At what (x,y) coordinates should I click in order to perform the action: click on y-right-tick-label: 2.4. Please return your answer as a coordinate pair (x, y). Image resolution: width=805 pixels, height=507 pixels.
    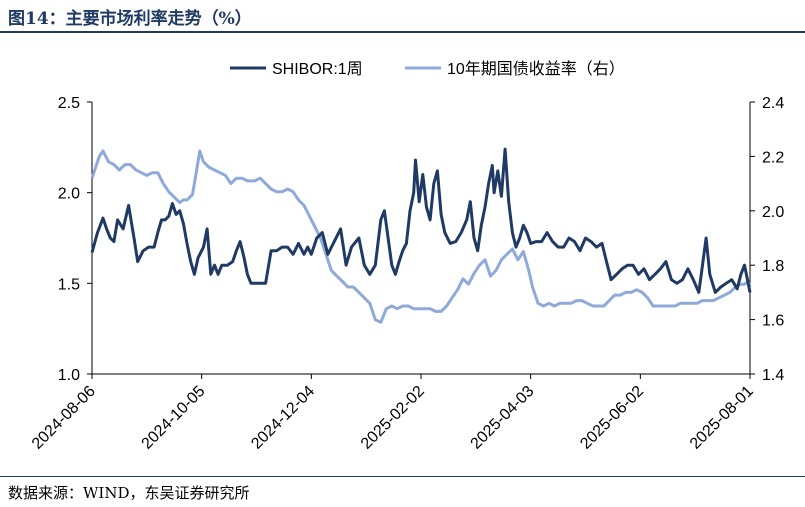
    Looking at the image, I should click on (773, 103).